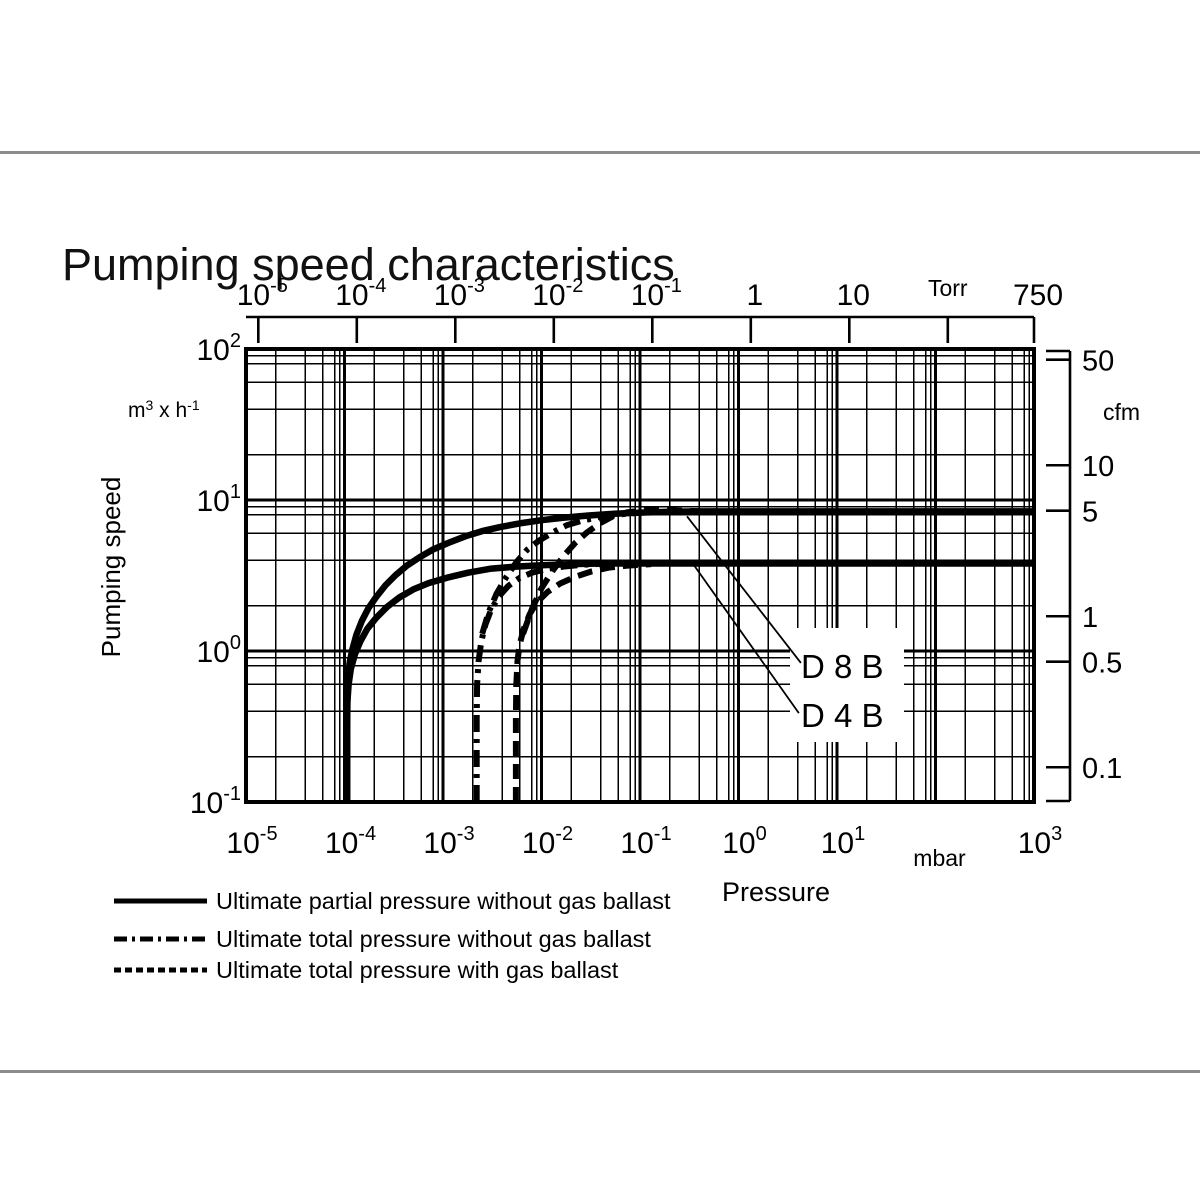  I want to click on torr-axis: 10⁻⁵ 10⁻⁴ 10⁻³ 10⁻² 10⁻¹ 1 10 750 Torr, so click(650, 309).